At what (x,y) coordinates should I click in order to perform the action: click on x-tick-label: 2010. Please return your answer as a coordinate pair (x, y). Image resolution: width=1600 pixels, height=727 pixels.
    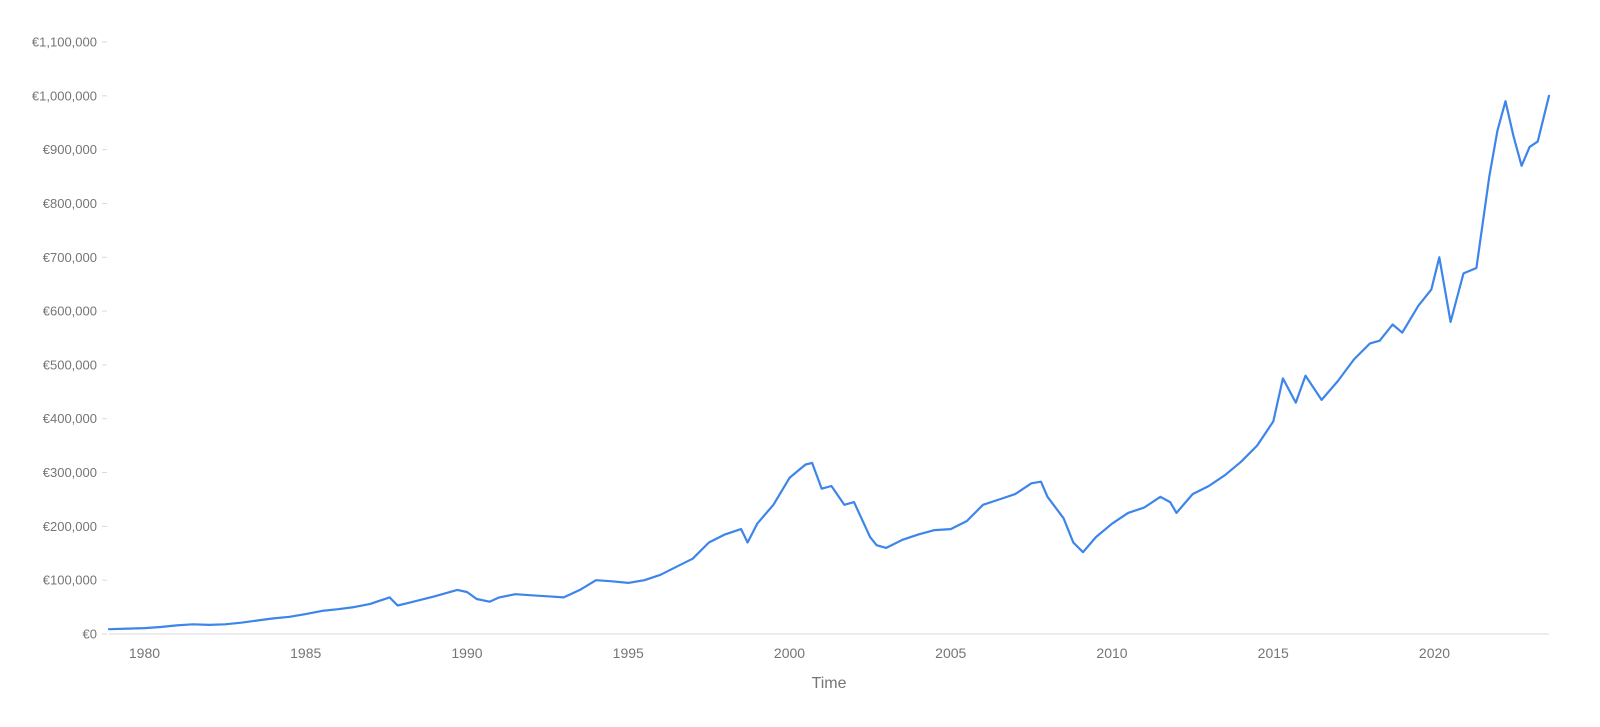
    Looking at the image, I should click on (1111, 653).